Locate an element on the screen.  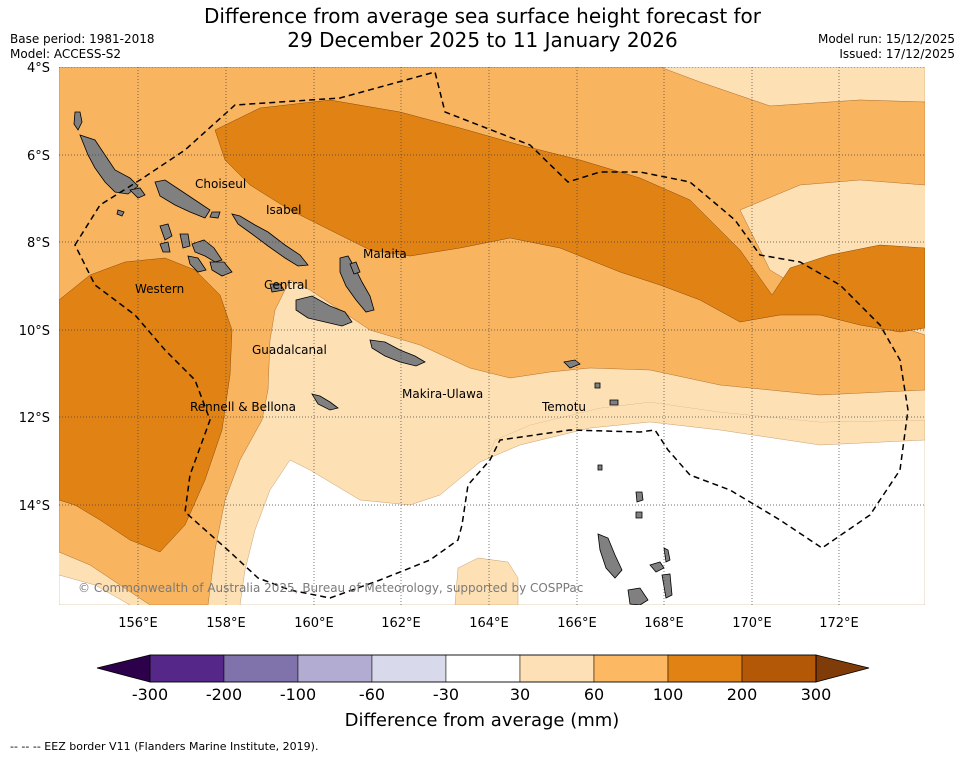
colorbar-under-arrow is located at coordinates (123, 668).